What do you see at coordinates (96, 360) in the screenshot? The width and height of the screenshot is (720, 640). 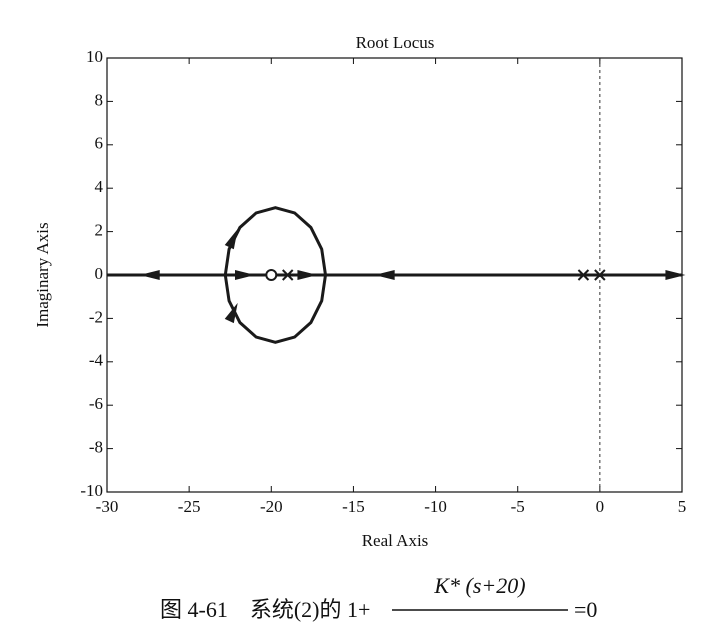 I see `y-tick-label: -4` at bounding box center [96, 360].